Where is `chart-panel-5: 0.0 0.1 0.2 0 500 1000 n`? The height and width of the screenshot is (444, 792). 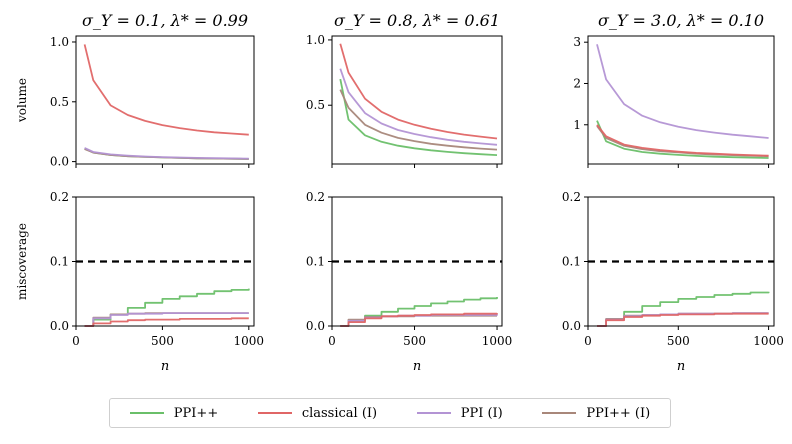
chart-panel-5: 0.0 0.1 0.2 0 500 1000 n is located at coordinates (409, 282).